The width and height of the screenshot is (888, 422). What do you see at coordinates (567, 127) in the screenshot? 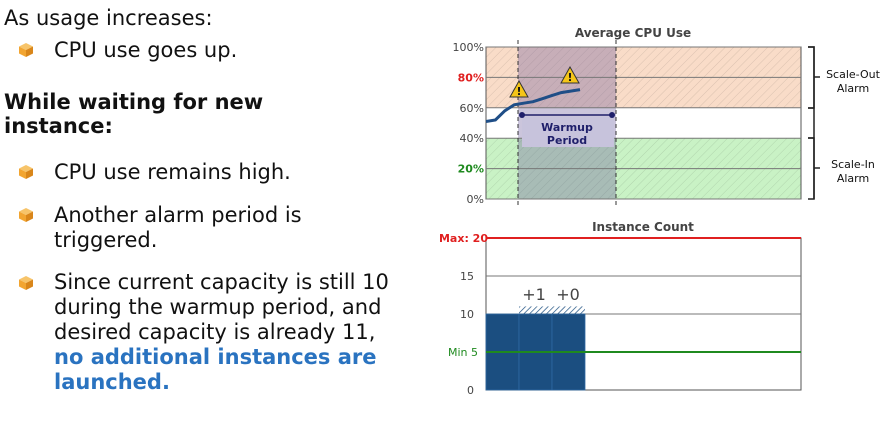
I see `warmup-label-line1: Warmup` at bounding box center [567, 127].